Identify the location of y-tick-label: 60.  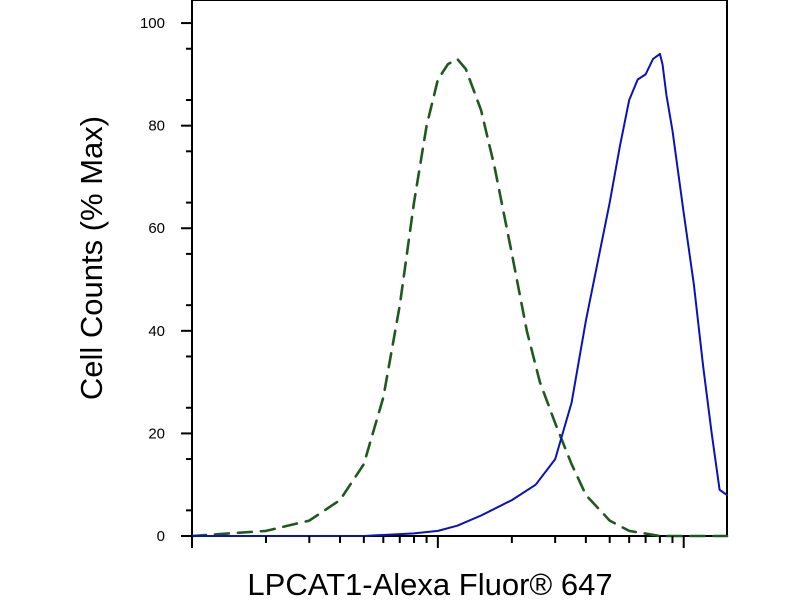
(156, 228).